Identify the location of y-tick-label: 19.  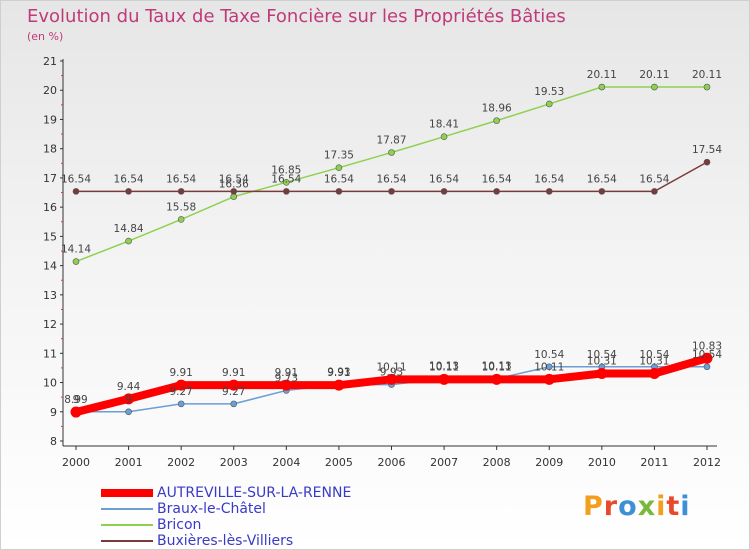
(50, 119).